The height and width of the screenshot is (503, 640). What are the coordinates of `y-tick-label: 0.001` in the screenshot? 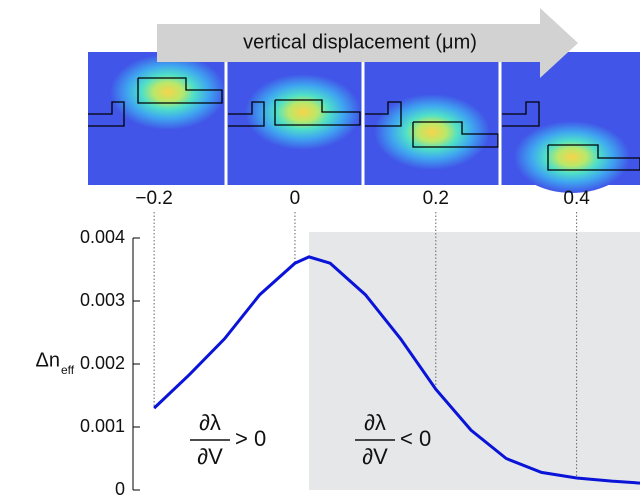 It's located at (102, 426).